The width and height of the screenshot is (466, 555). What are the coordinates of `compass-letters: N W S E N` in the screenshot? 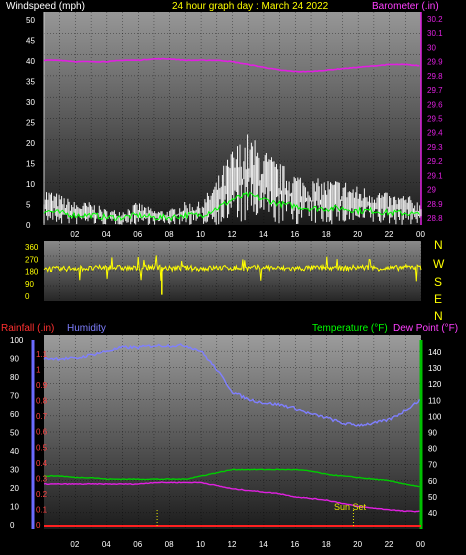 It's located at (439, 280).